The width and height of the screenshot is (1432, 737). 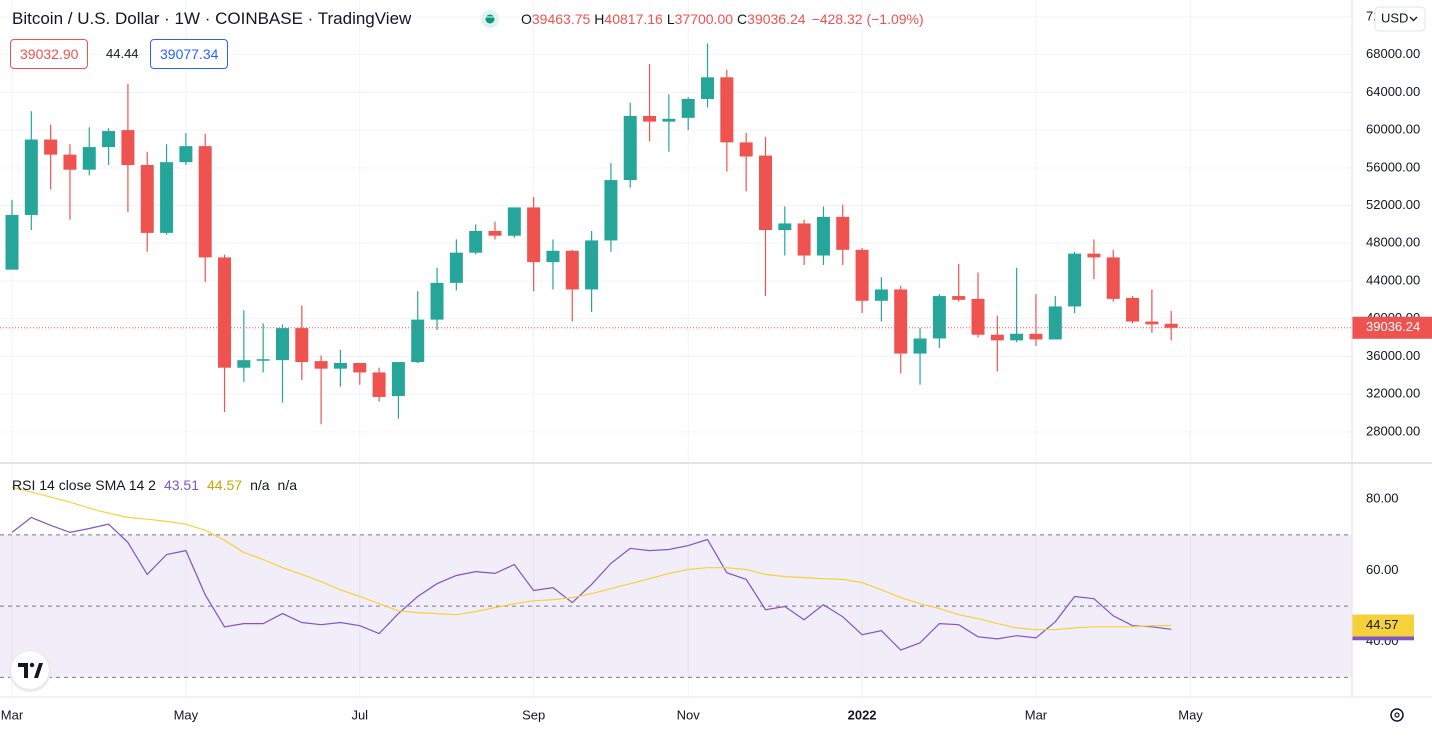 I want to click on last-value-label: 44.57, so click(x=1382, y=624).